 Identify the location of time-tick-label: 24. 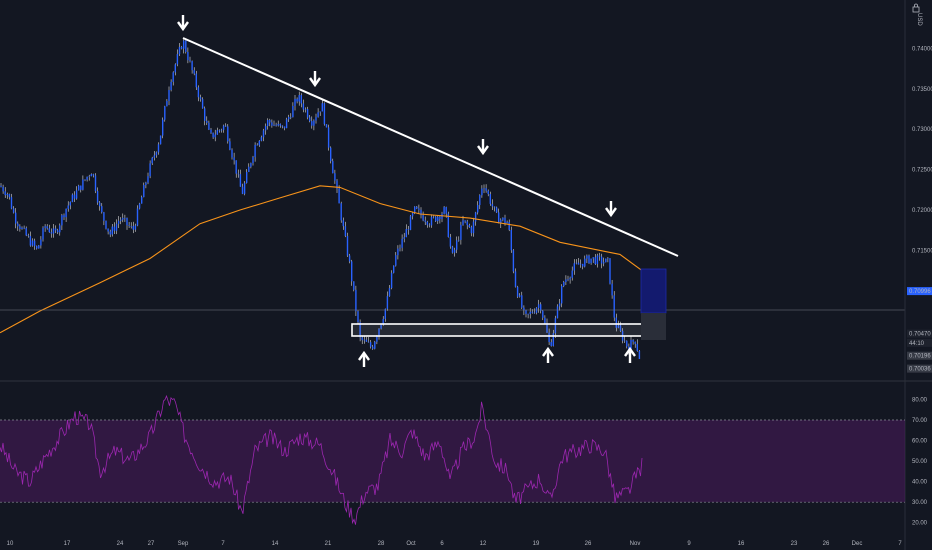
(120, 544).